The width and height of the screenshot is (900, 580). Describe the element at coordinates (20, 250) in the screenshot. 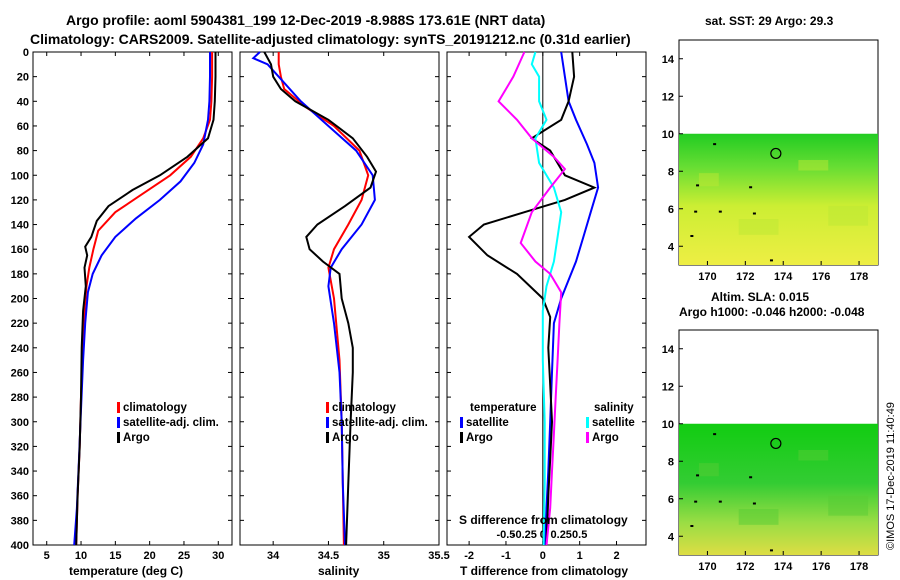

I see `y-tick-label: 160` at that location.